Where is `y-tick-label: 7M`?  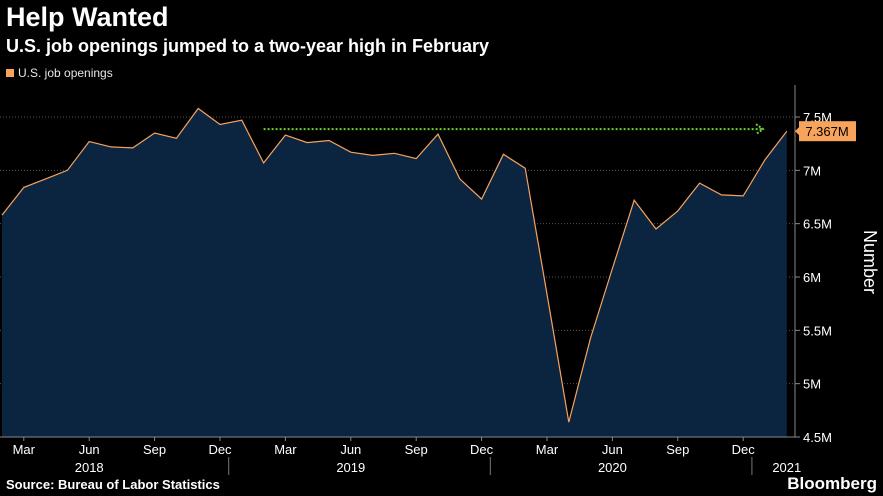
y-tick-label: 7M is located at coordinates (812, 170).